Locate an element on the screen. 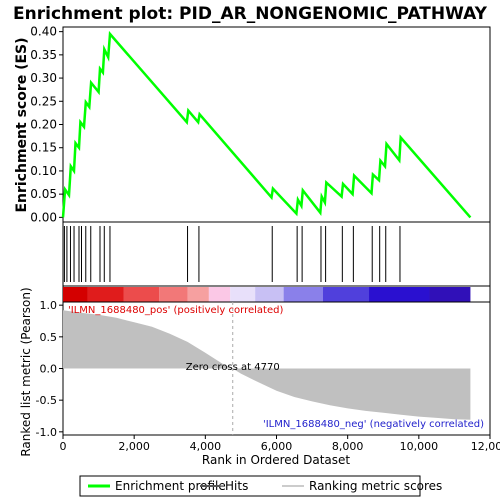  es-y-tick-label: 0.35 is located at coordinates (43, 55).